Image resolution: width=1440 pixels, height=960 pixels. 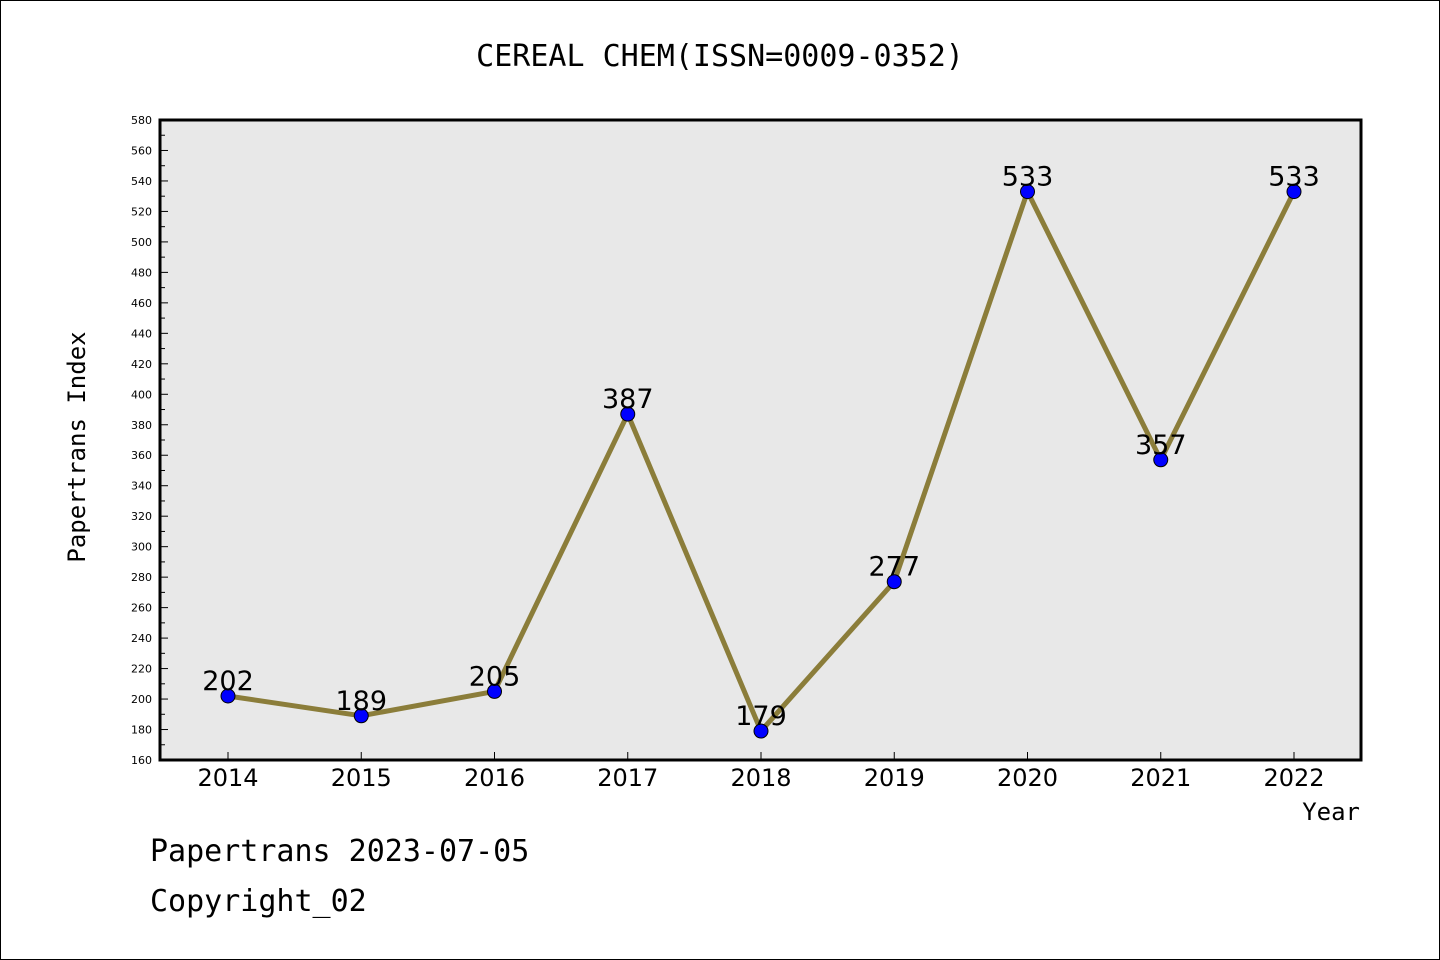 What do you see at coordinates (494, 778) in the screenshot?
I see `x-tick-label: 2016` at bounding box center [494, 778].